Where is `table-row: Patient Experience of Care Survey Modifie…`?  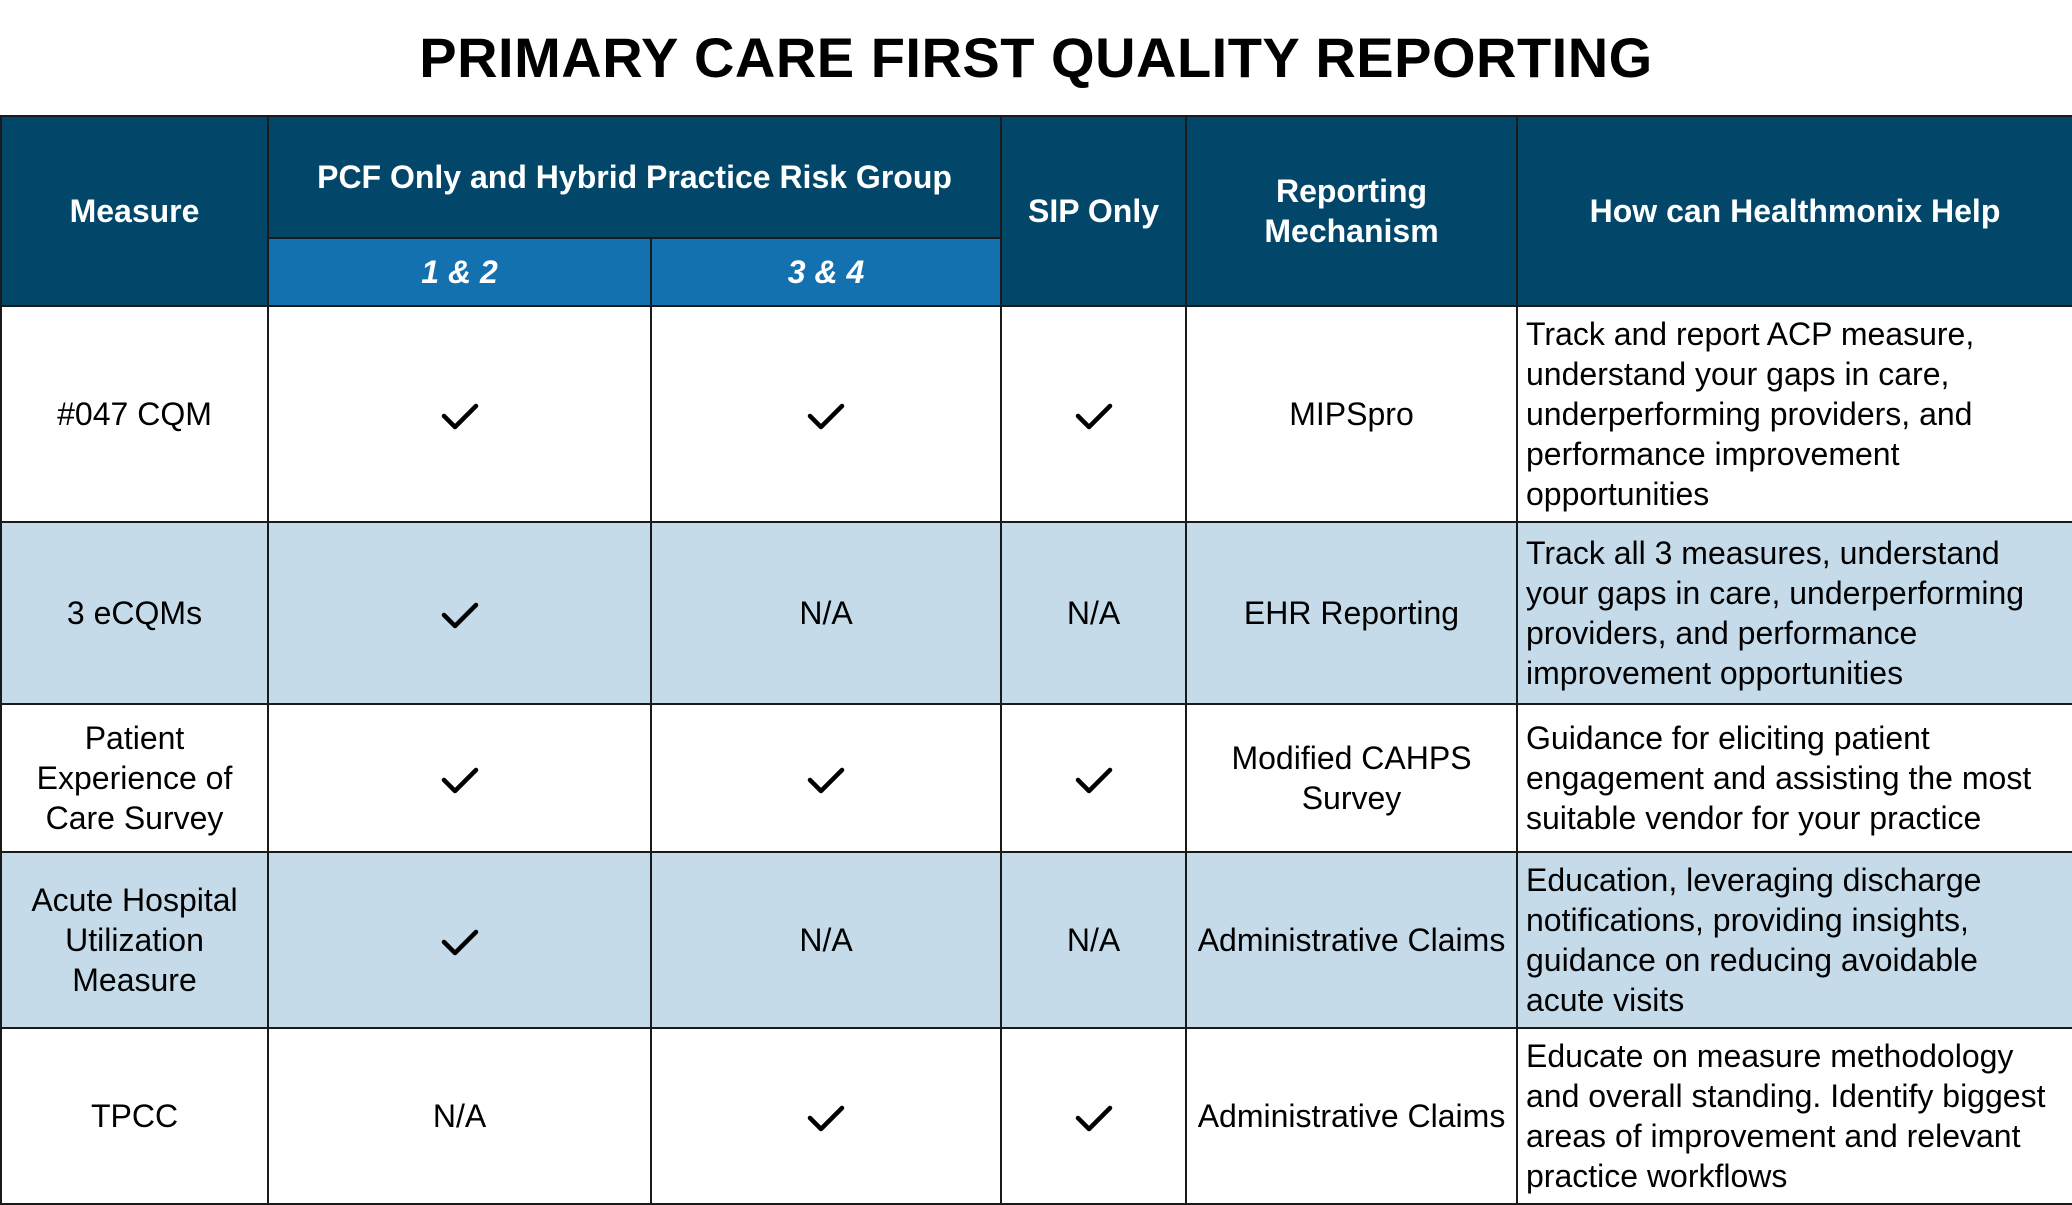 table-row: Patient Experience of Care Survey Modifie… is located at coordinates (1036, 778).